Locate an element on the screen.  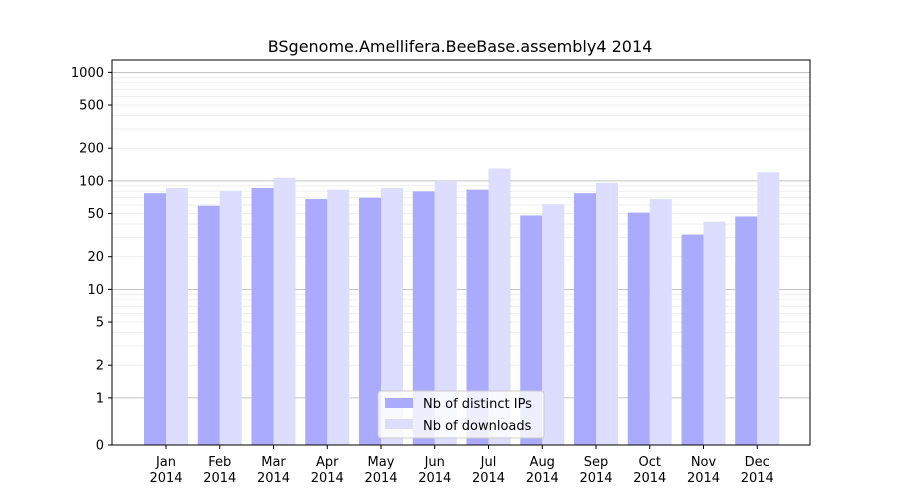
legend: Nb of distinct IPs Nb of downloads is located at coordinates (461, 414).